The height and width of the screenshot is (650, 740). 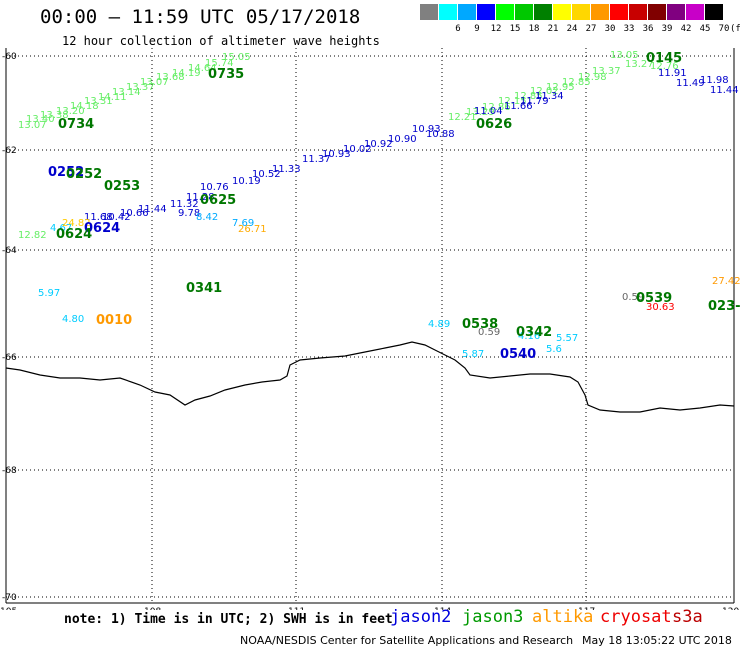 I want to click on pass-time-label: 0341, so click(x=204, y=288).